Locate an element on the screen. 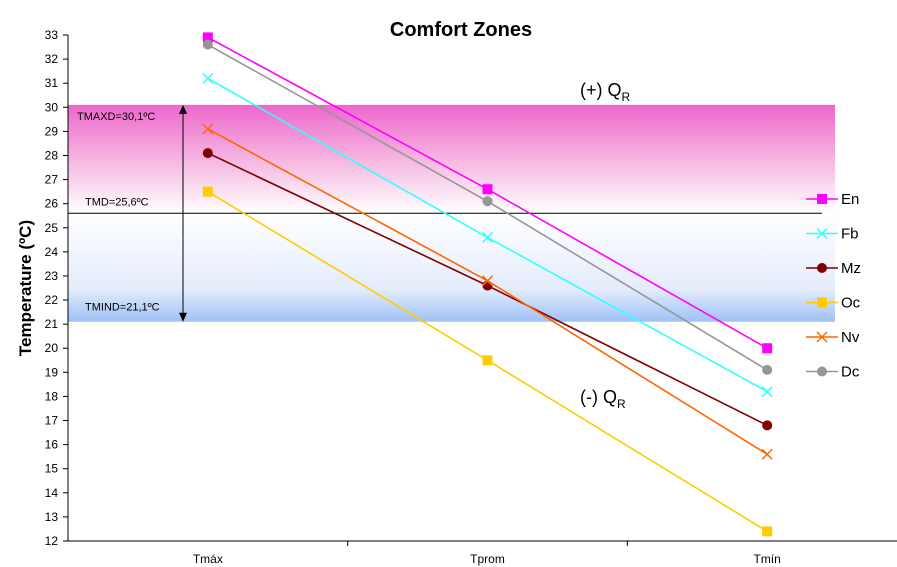 The width and height of the screenshot is (897, 567). legend-label: Fb is located at coordinates (850, 234).